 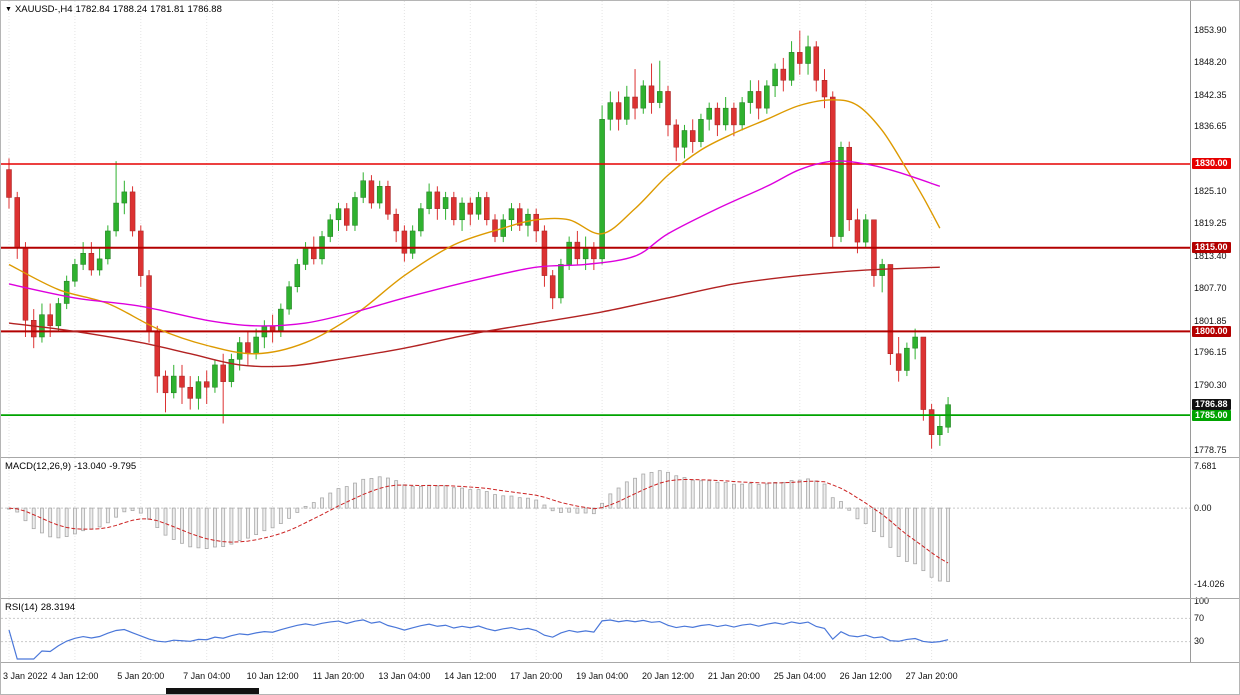 I want to click on macd-axis-label: 0.00, so click(x=1203, y=507).